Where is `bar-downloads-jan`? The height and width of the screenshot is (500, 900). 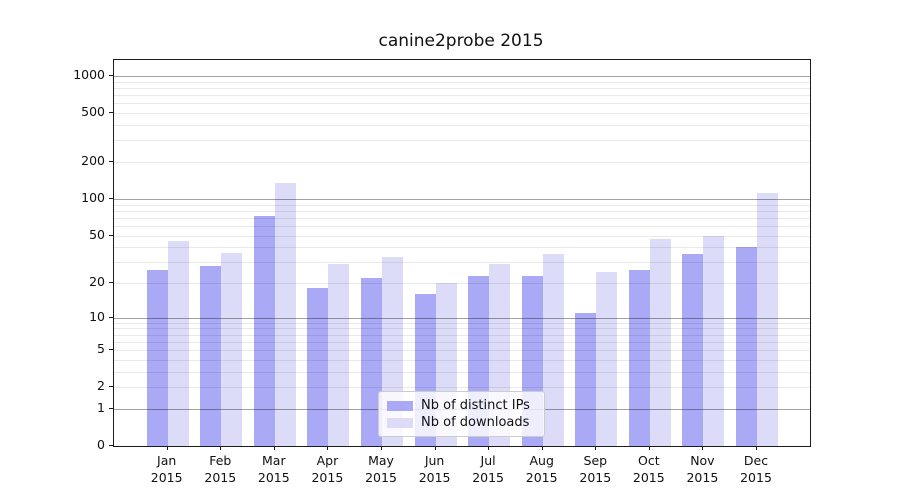 bar-downloads-jan is located at coordinates (178, 343).